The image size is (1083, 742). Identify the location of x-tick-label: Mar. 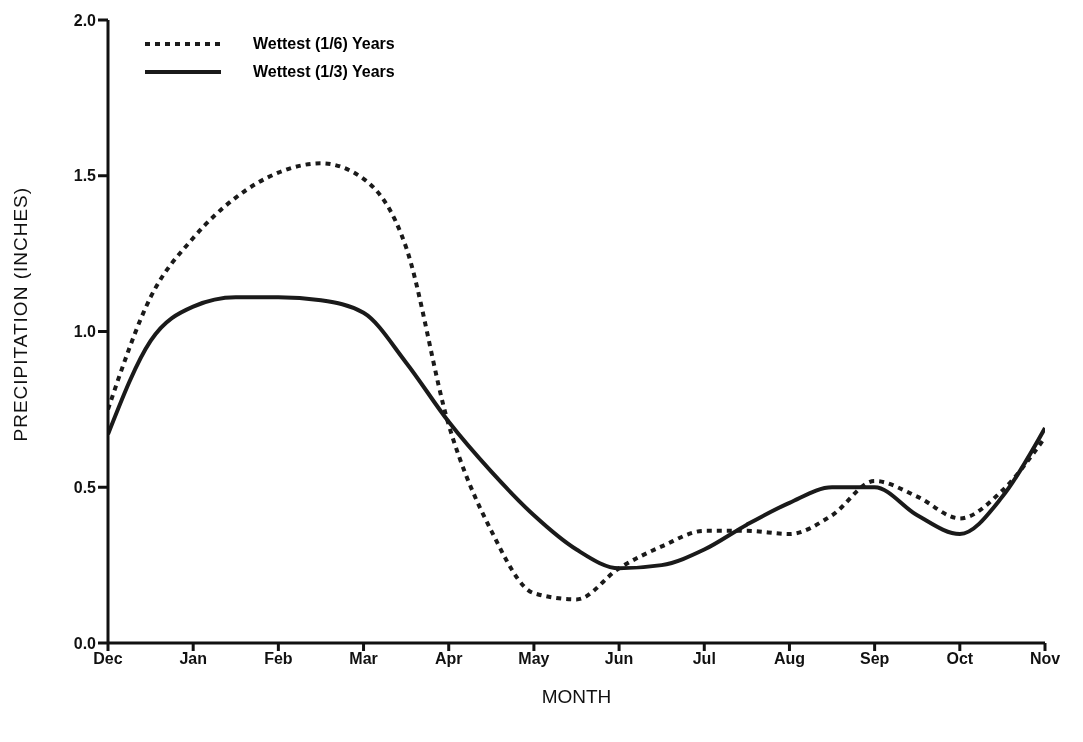
(363, 659).